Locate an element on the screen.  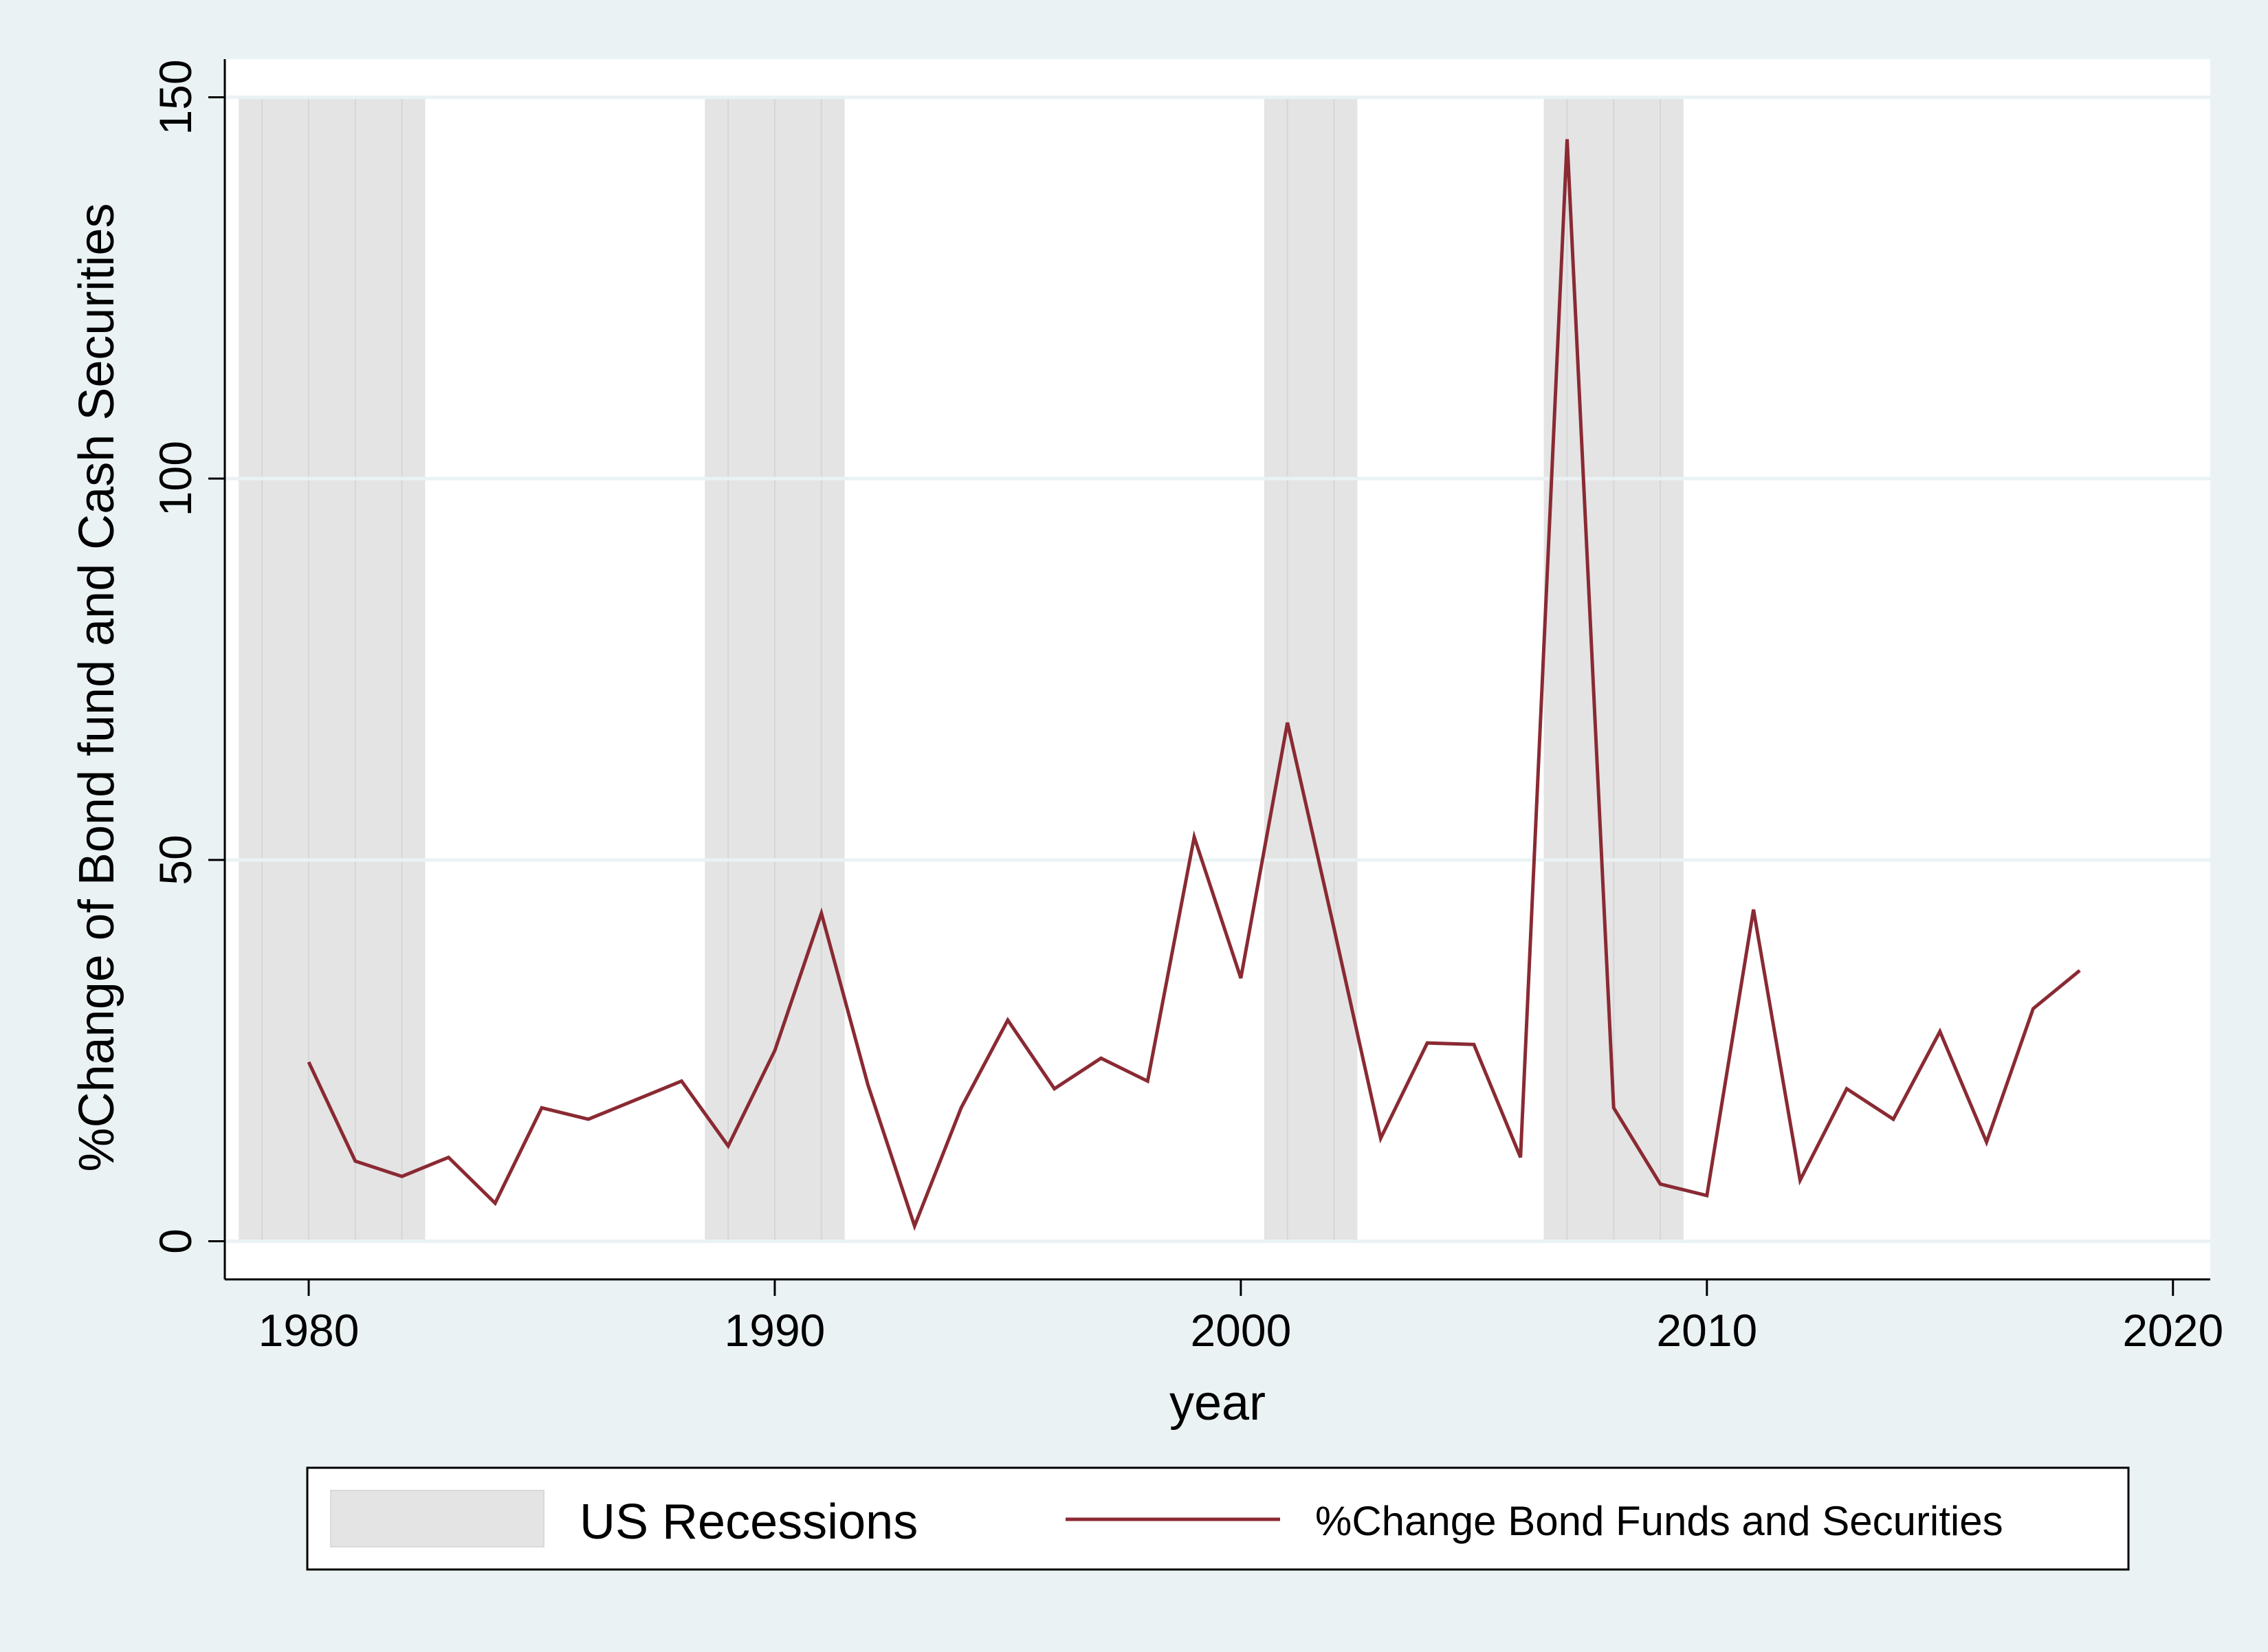
x-tick-label: 2000 is located at coordinates (1240, 1330).